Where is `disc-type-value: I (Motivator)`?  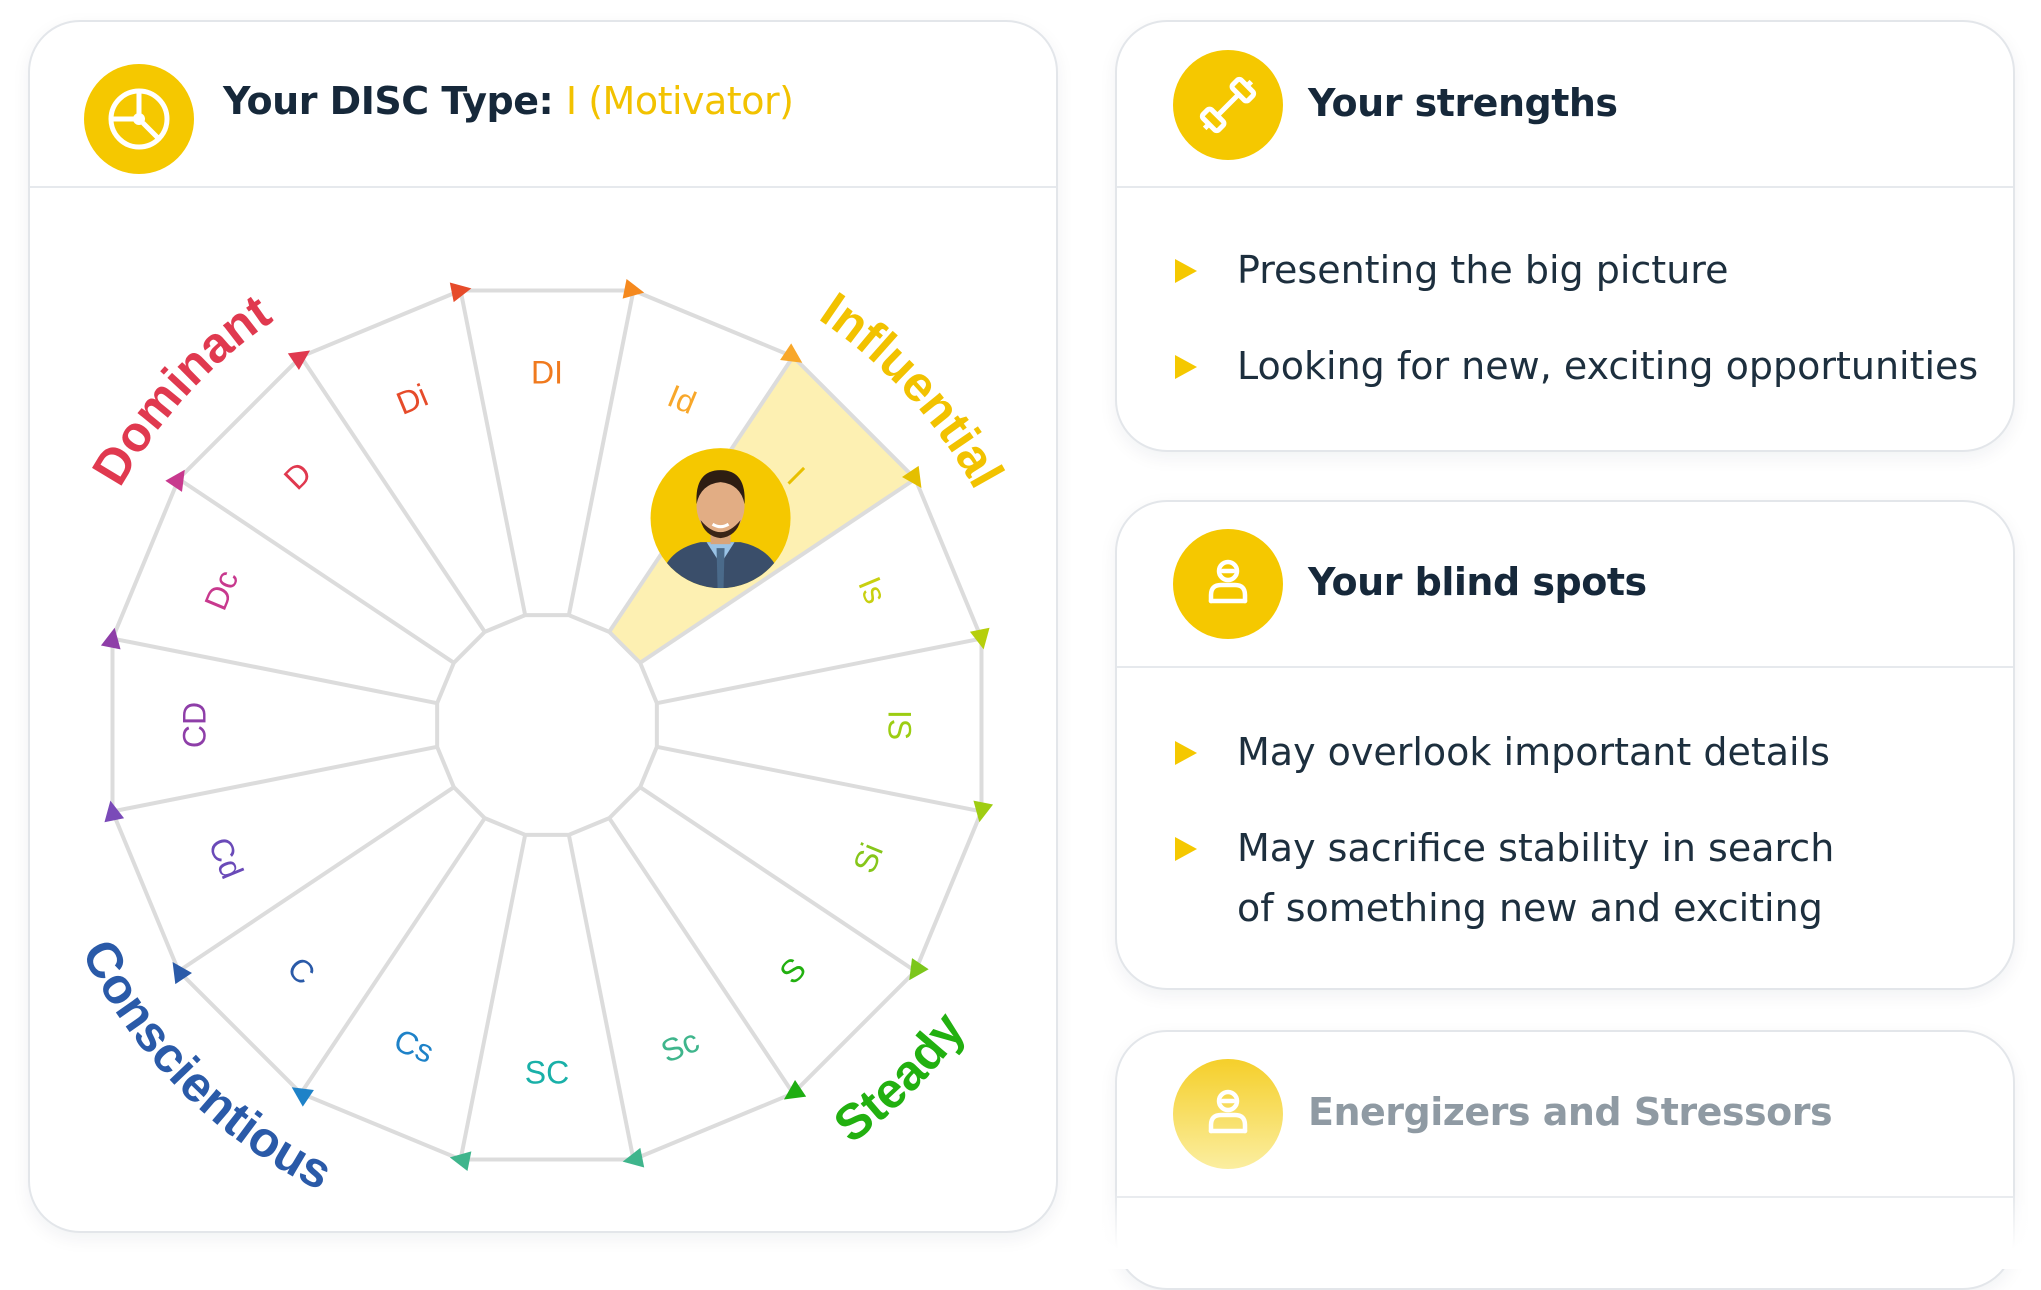
disc-type-value: I (Motivator) is located at coordinates (679, 101).